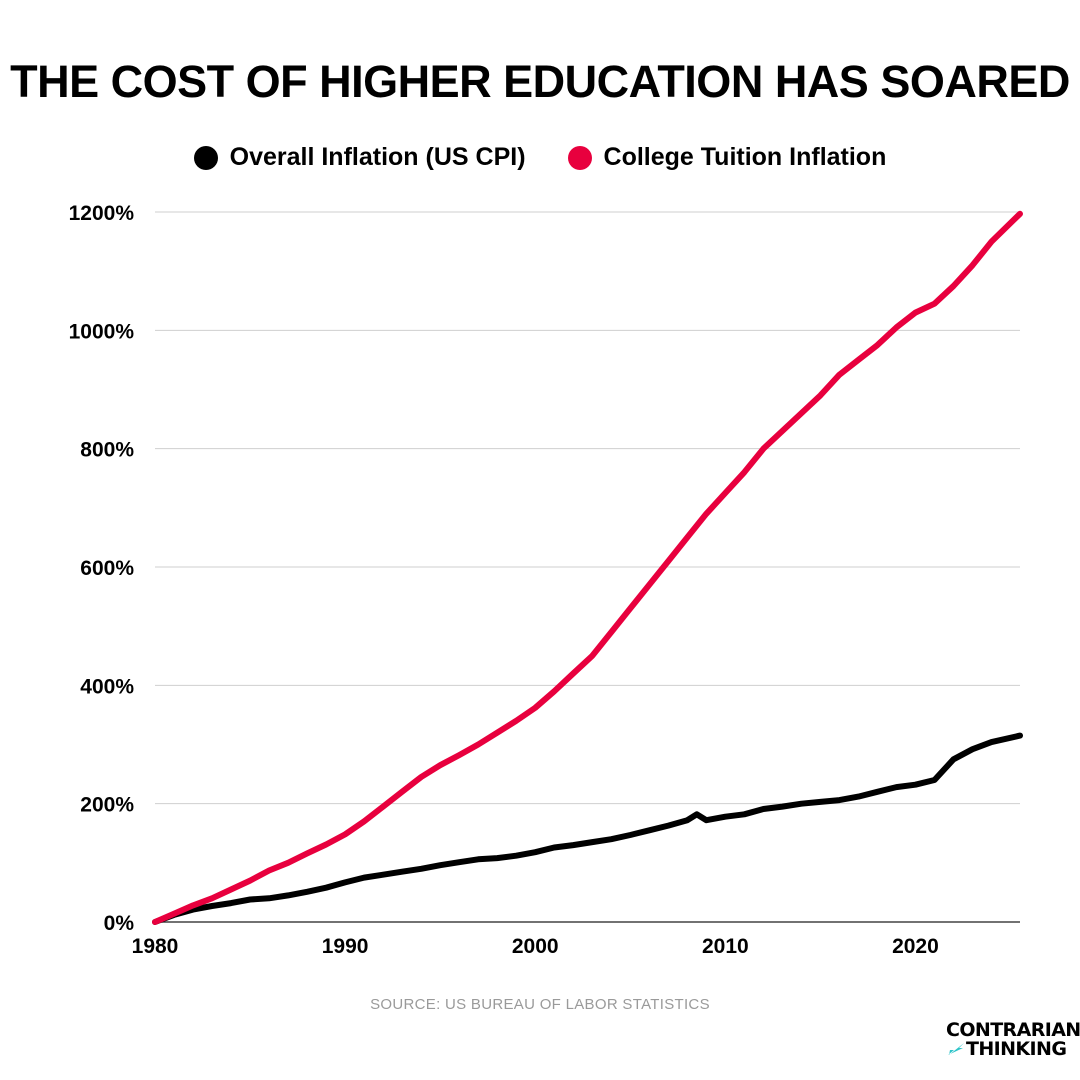  Describe the element at coordinates (205, 157) in the screenshot. I see `legend-dot-cpi` at that location.